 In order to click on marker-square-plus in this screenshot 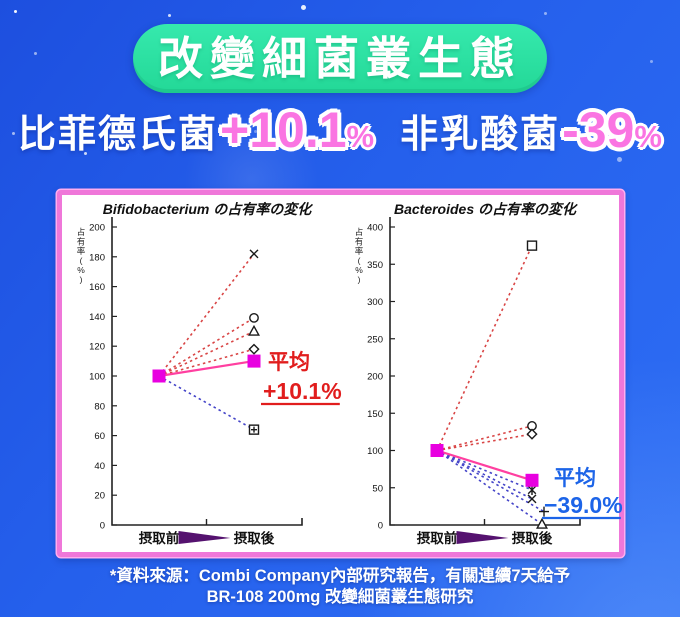, I will do `click(254, 429)`.